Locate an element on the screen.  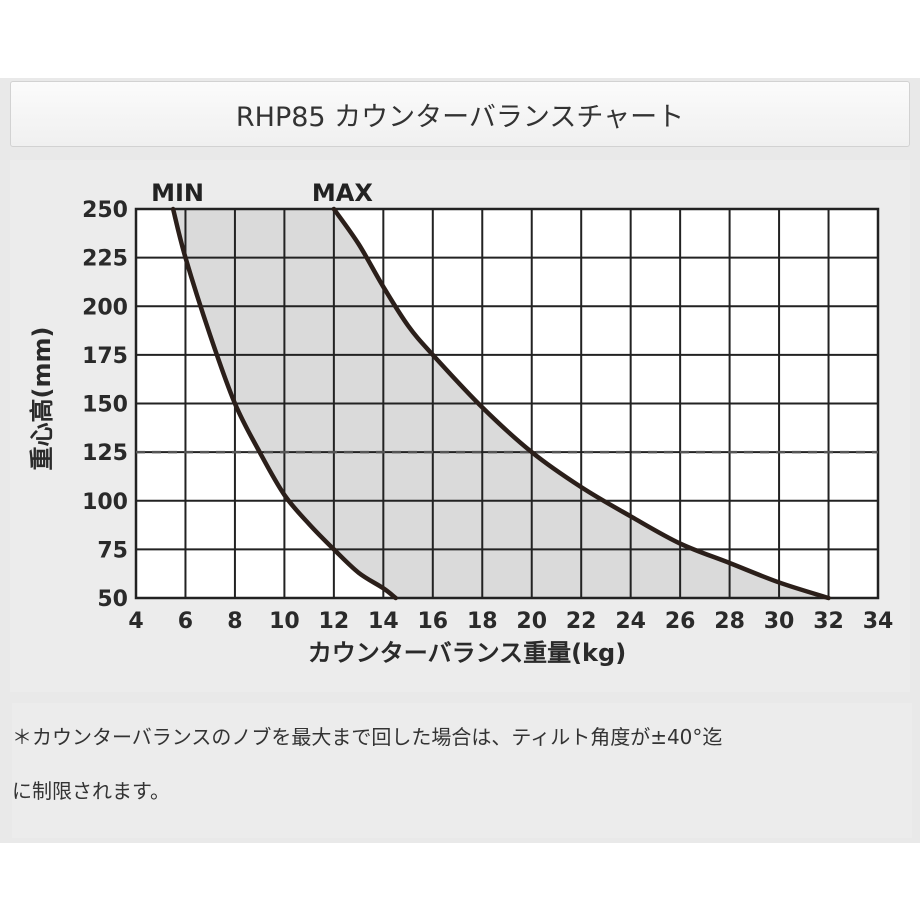
series-line-min is located at coordinates (284, 403).